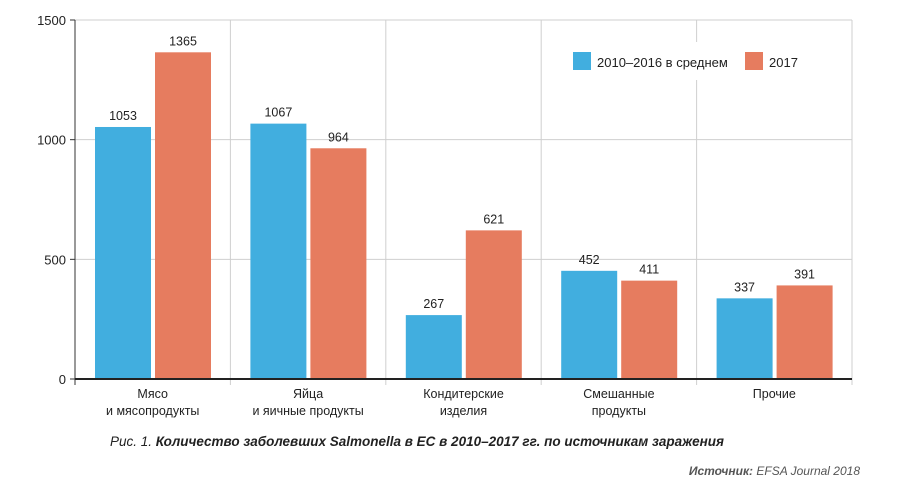  What do you see at coordinates (152, 411) in the screenshot?
I see `x-tick-label: и мясопродукты` at bounding box center [152, 411].